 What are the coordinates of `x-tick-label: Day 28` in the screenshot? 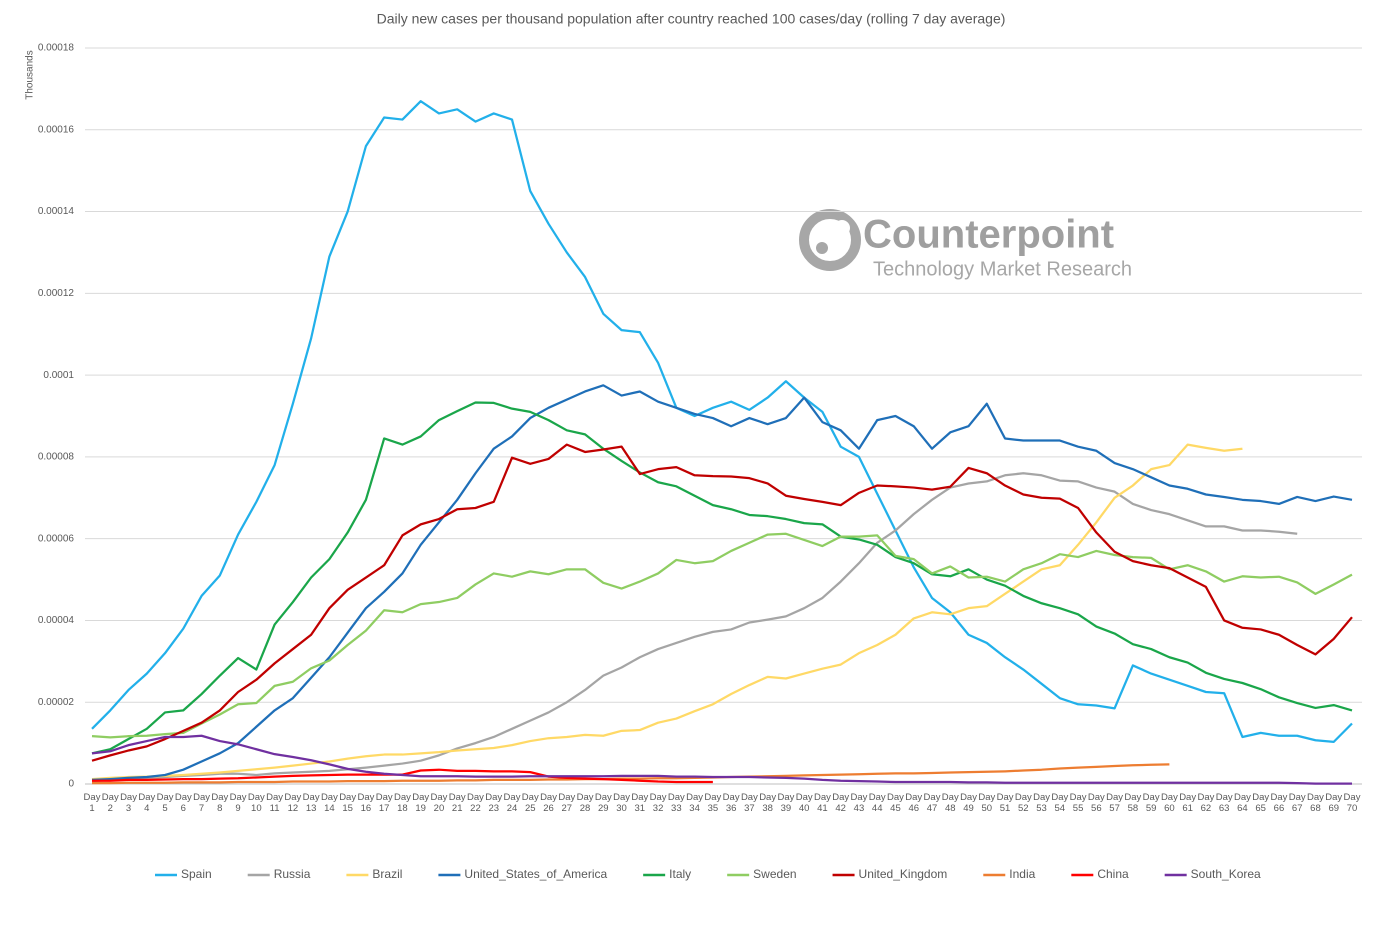 It's located at (585, 803).